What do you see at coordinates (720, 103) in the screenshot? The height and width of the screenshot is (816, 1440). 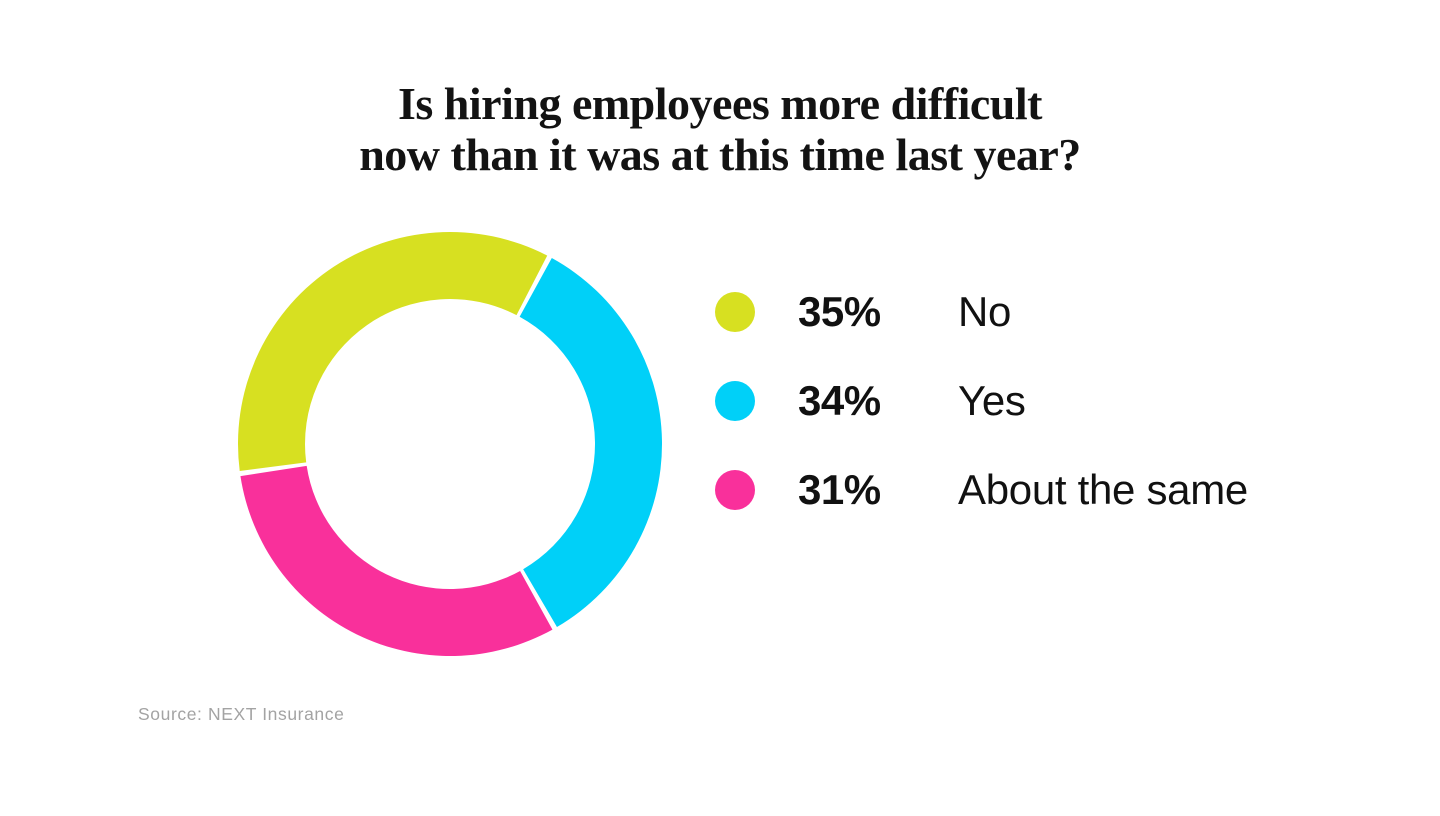 I see `chart-title-line1: Is hiring employees more difficult` at bounding box center [720, 103].